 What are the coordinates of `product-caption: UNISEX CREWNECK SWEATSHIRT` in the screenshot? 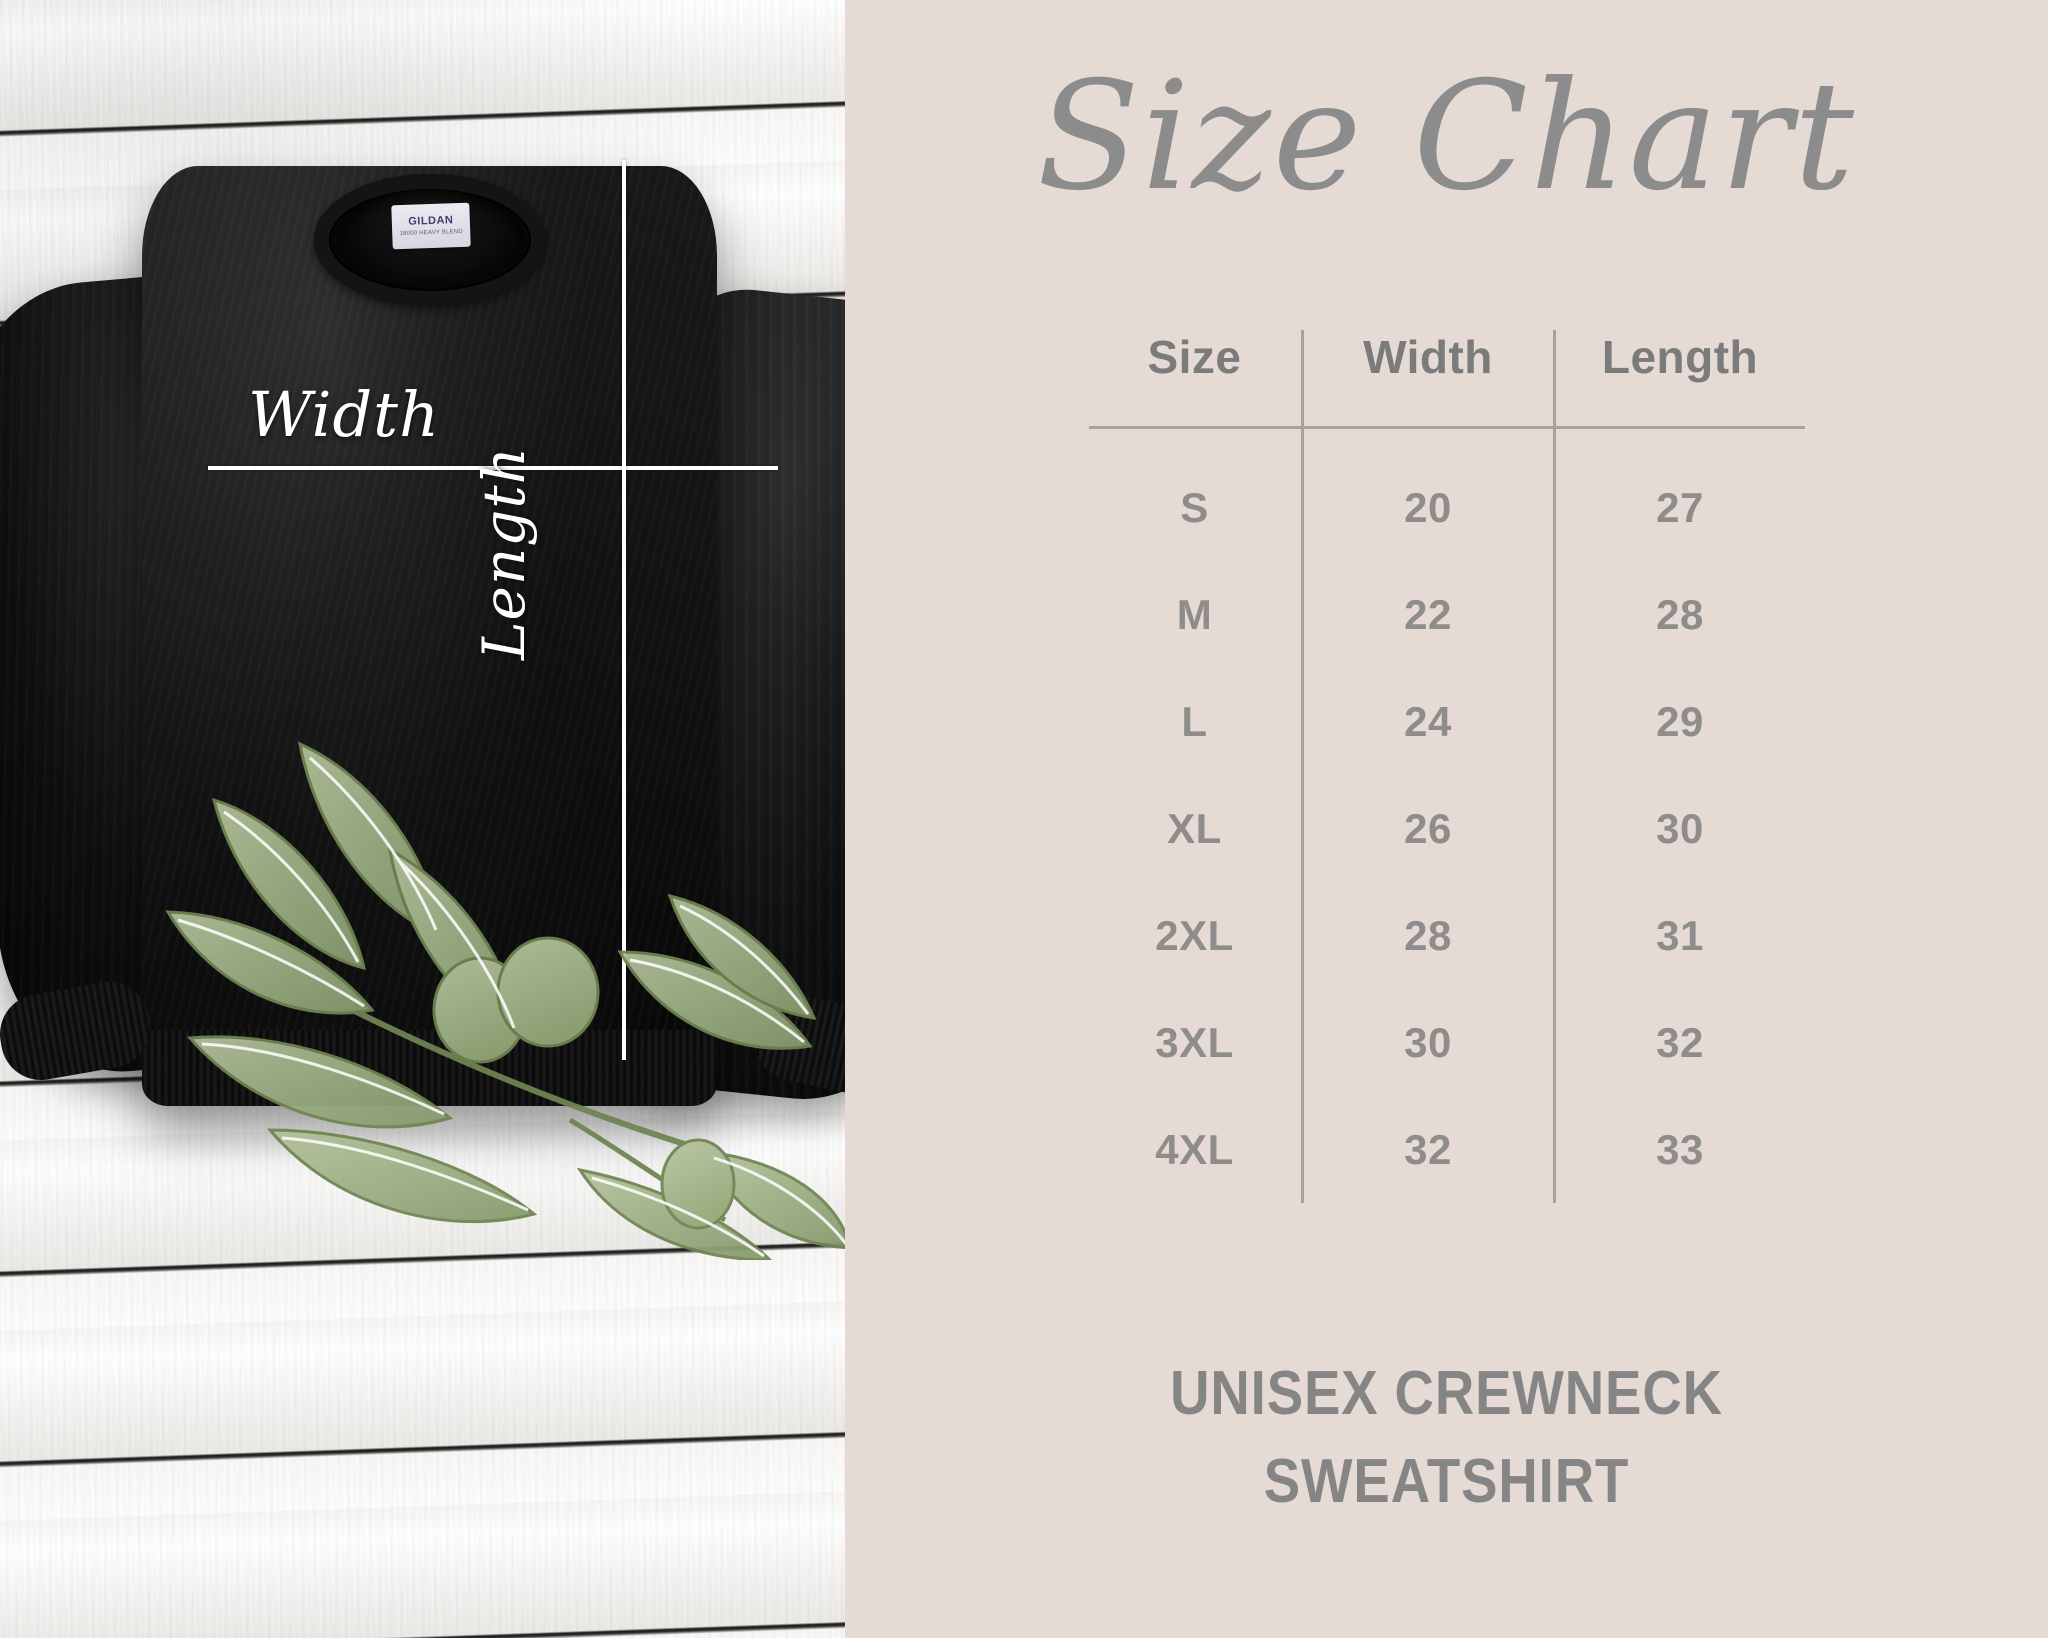 It's located at (1446, 1438).